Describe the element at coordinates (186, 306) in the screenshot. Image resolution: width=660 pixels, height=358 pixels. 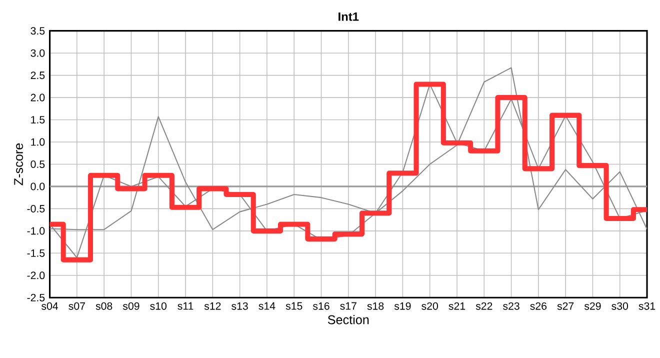
I see `x-tick-label: s11` at that location.